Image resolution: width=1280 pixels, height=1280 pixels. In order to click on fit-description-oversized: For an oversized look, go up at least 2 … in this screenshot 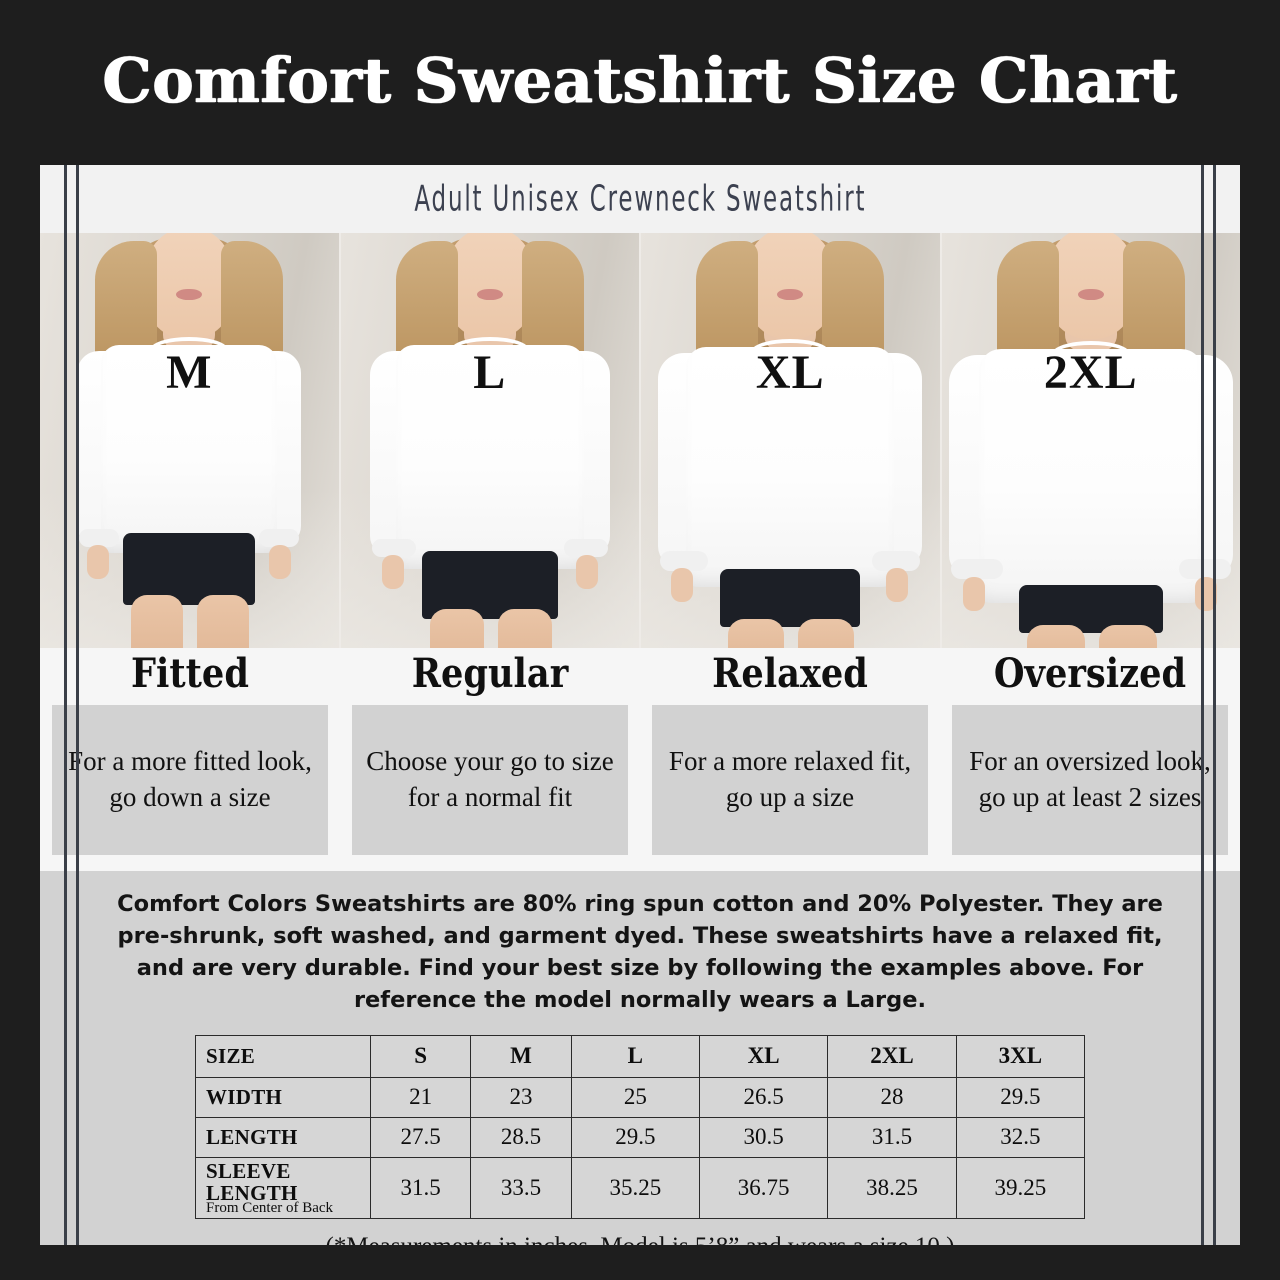, I will do `click(1090, 779)`.